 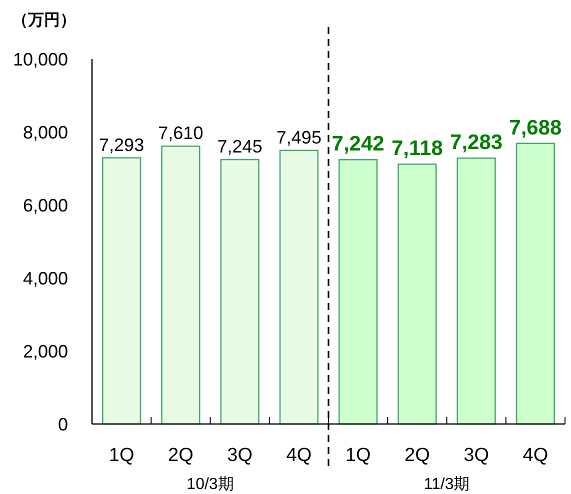 I want to click on ytick: 8,000, so click(x=45, y=132).